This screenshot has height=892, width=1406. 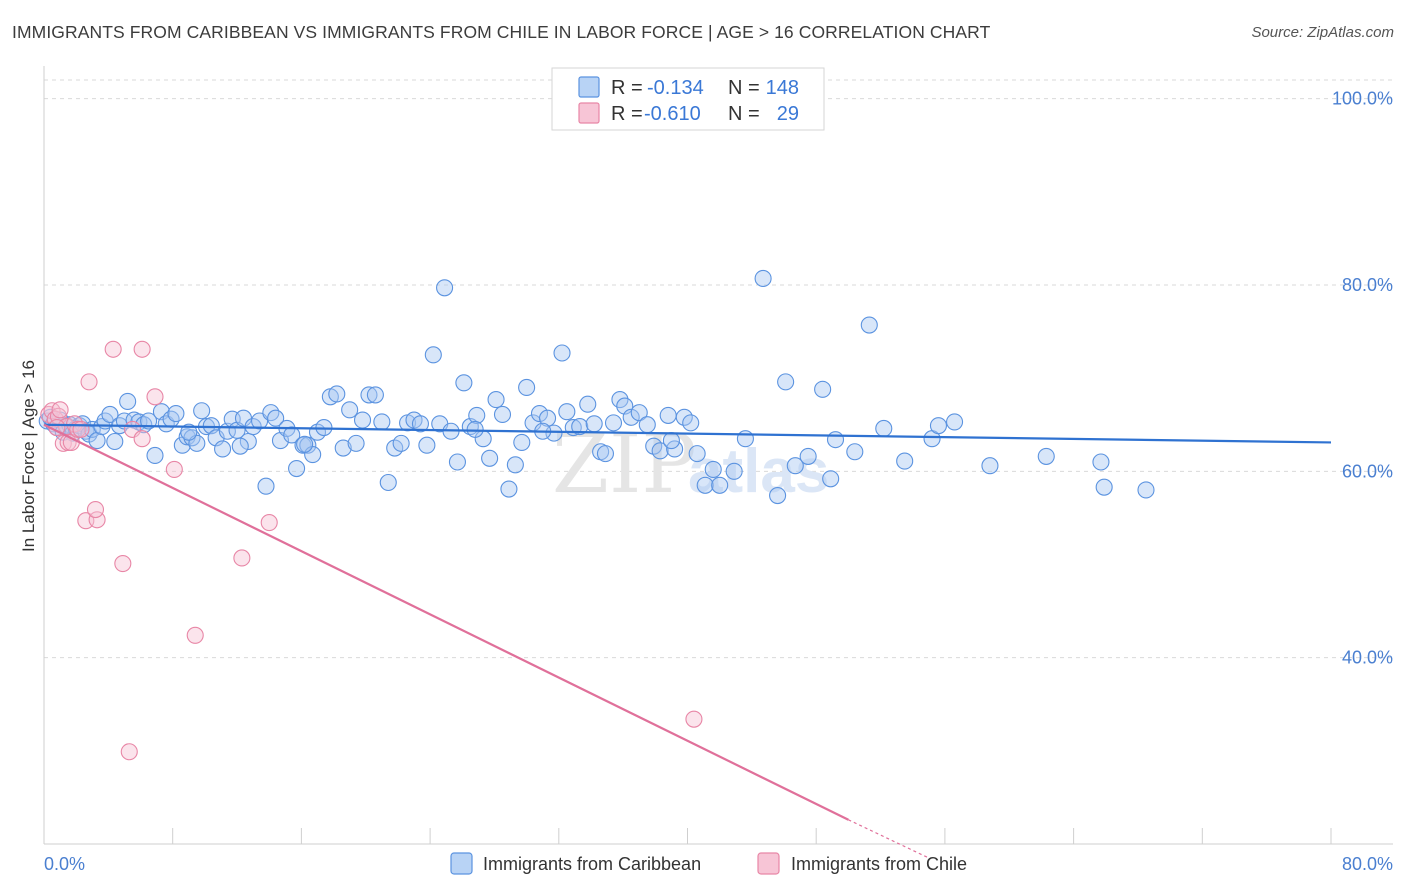 What do you see at coordinates (782, 88) in the screenshot?
I see `stats-n-value-caribbean: 148` at bounding box center [782, 88].